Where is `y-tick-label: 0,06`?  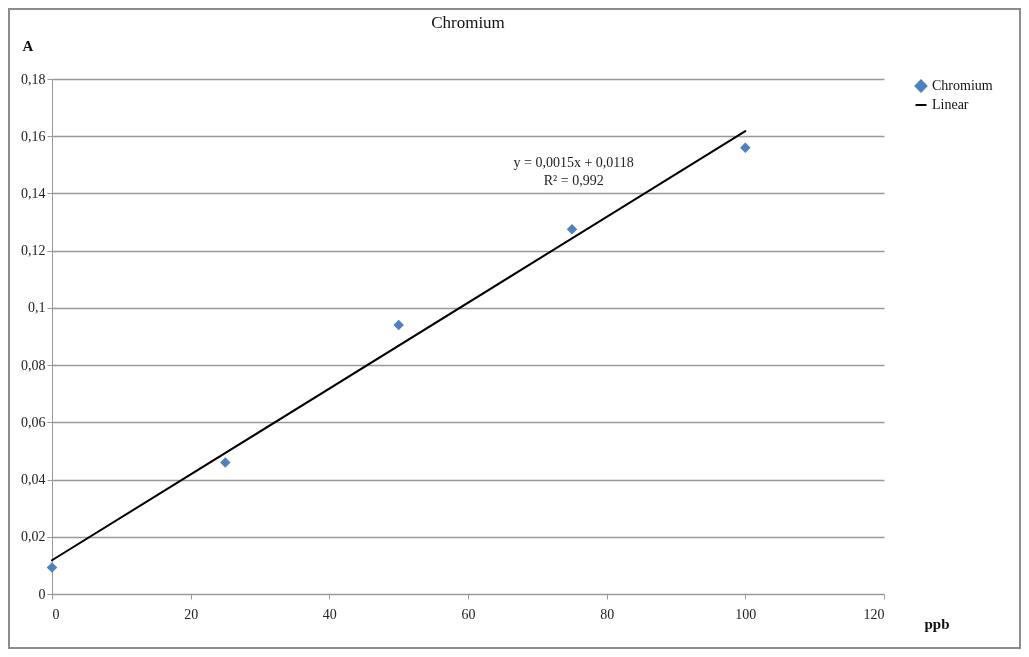 y-tick-label: 0,06 is located at coordinates (33, 422).